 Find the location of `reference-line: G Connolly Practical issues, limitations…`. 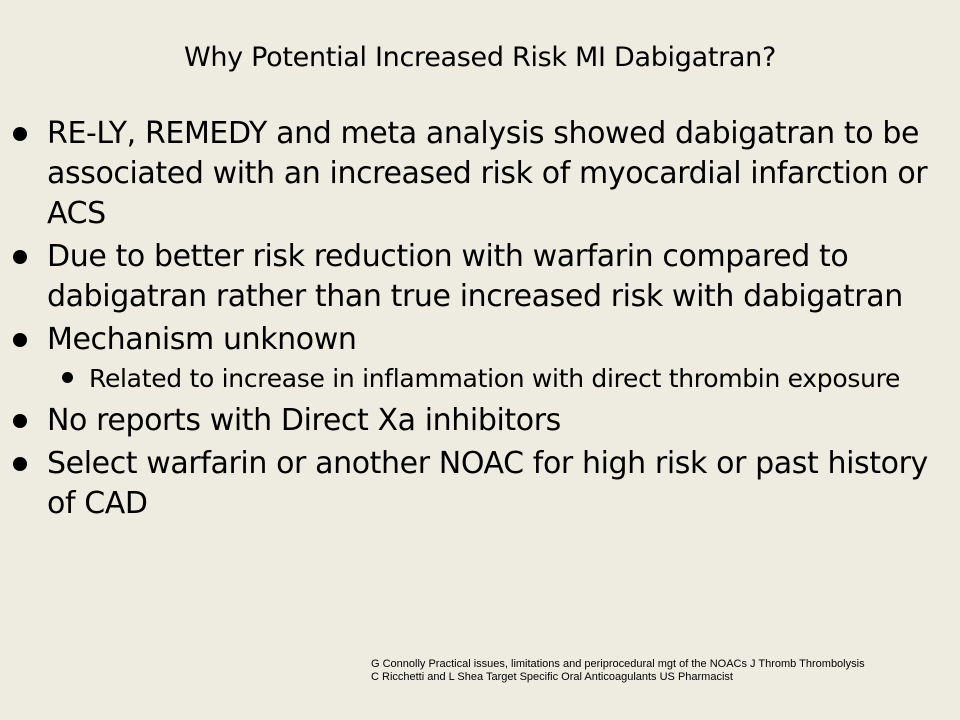

reference-line: G Connolly Practical issues, limitations… is located at coordinates (618, 664).